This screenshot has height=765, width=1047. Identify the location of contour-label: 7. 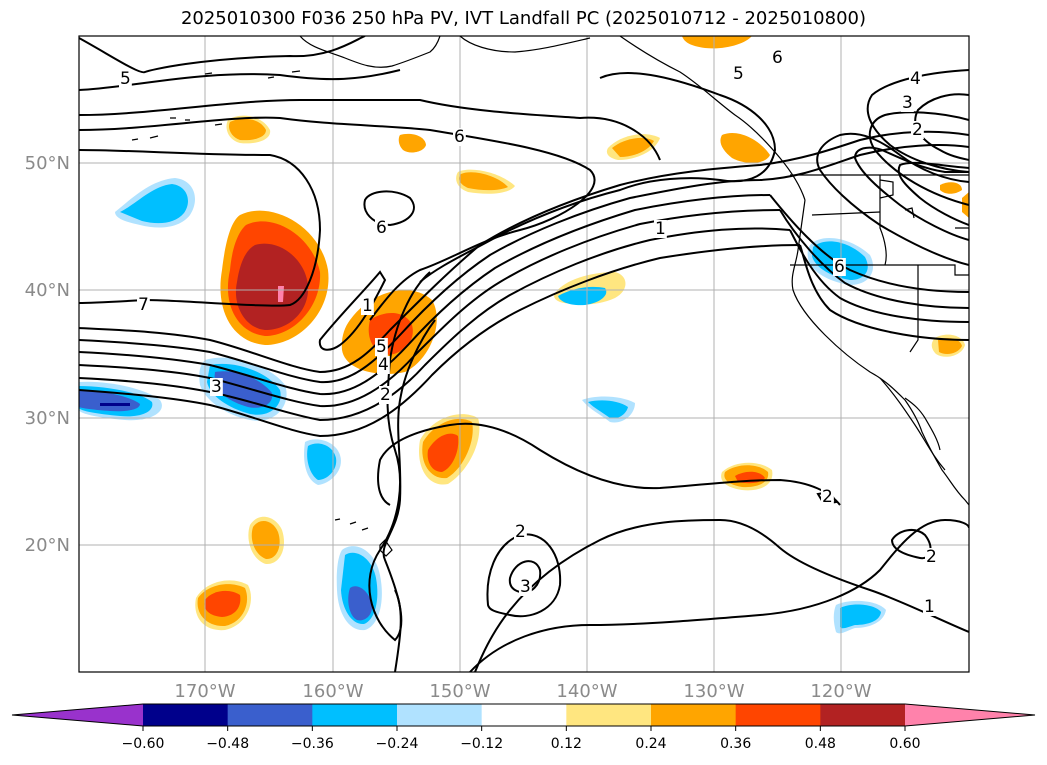
(143, 305).